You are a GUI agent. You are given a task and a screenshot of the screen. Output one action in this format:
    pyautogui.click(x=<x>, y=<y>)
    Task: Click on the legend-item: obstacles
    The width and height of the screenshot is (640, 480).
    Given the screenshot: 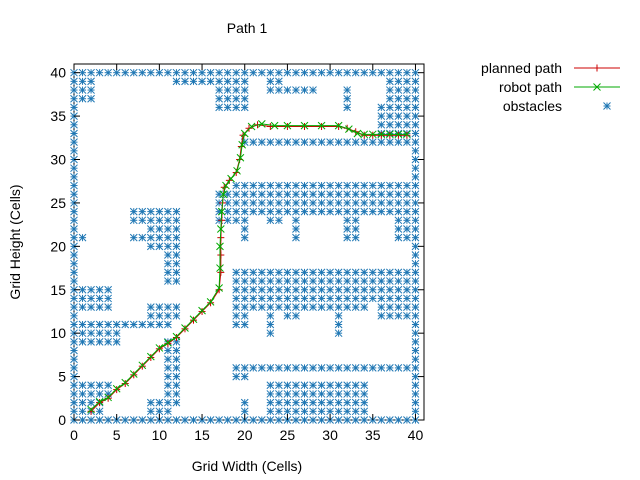 What is the action you would take?
    pyautogui.click(x=557, y=106)
    